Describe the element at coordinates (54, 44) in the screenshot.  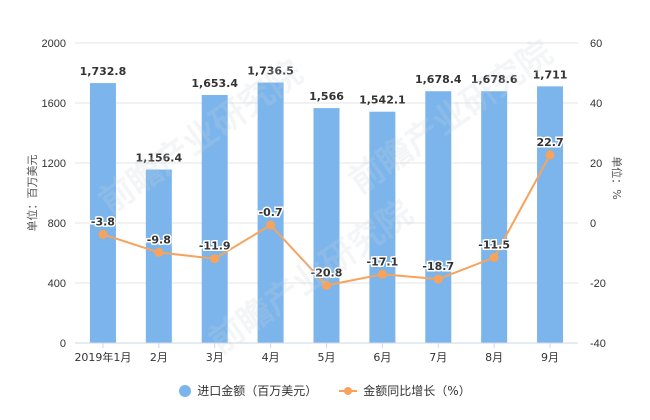
I see `left-tick-label: 2000` at that location.